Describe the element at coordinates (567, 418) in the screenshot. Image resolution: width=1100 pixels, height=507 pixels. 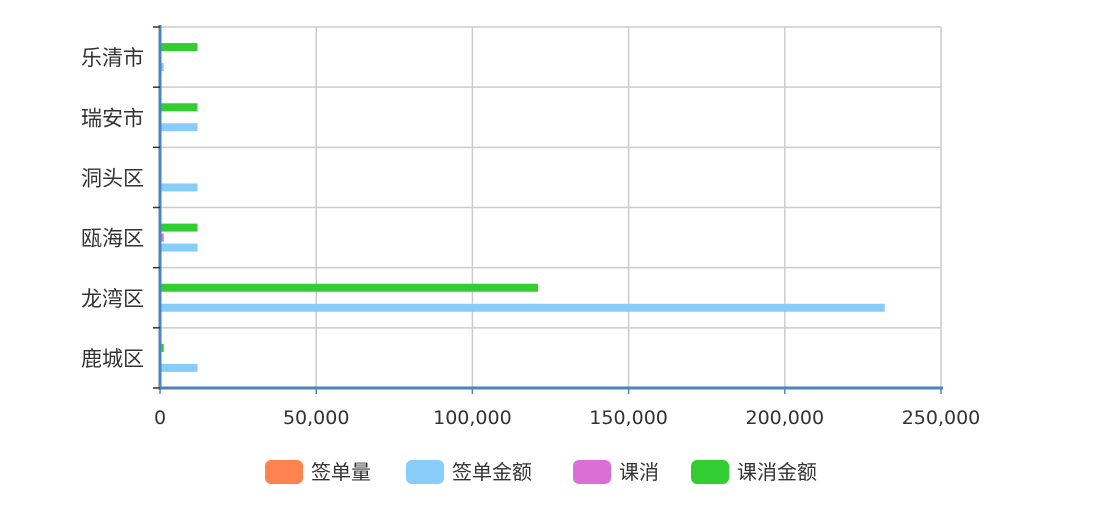
I see `x-axis-ticks: 0 50,000 100,000 150,000 200,000 250,000` at that location.